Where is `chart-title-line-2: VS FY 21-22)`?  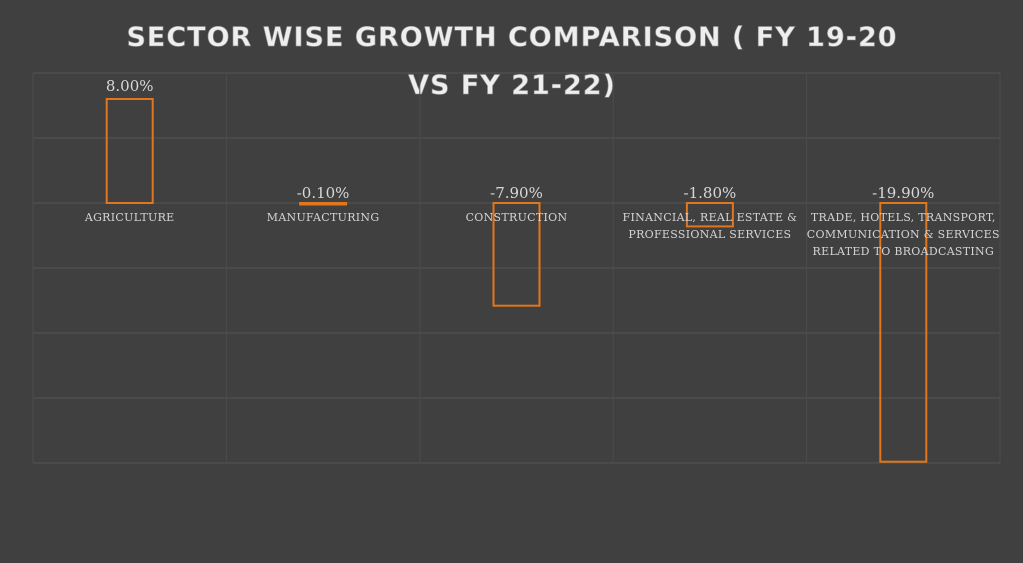
chart-title-line-2: VS FY 21-22) is located at coordinates (512, 85).